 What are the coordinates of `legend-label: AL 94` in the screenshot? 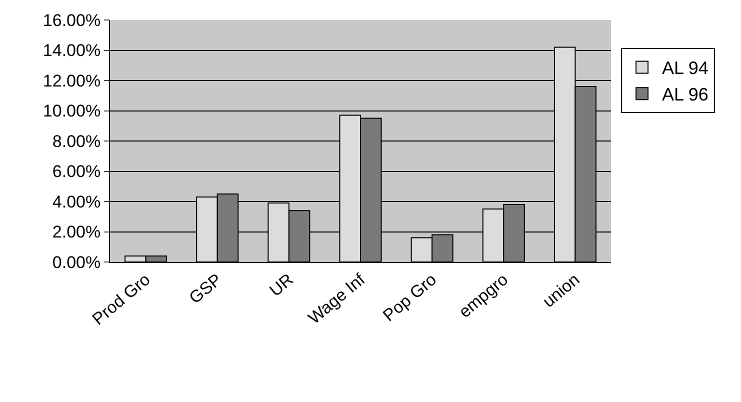 It's located at (685, 68).